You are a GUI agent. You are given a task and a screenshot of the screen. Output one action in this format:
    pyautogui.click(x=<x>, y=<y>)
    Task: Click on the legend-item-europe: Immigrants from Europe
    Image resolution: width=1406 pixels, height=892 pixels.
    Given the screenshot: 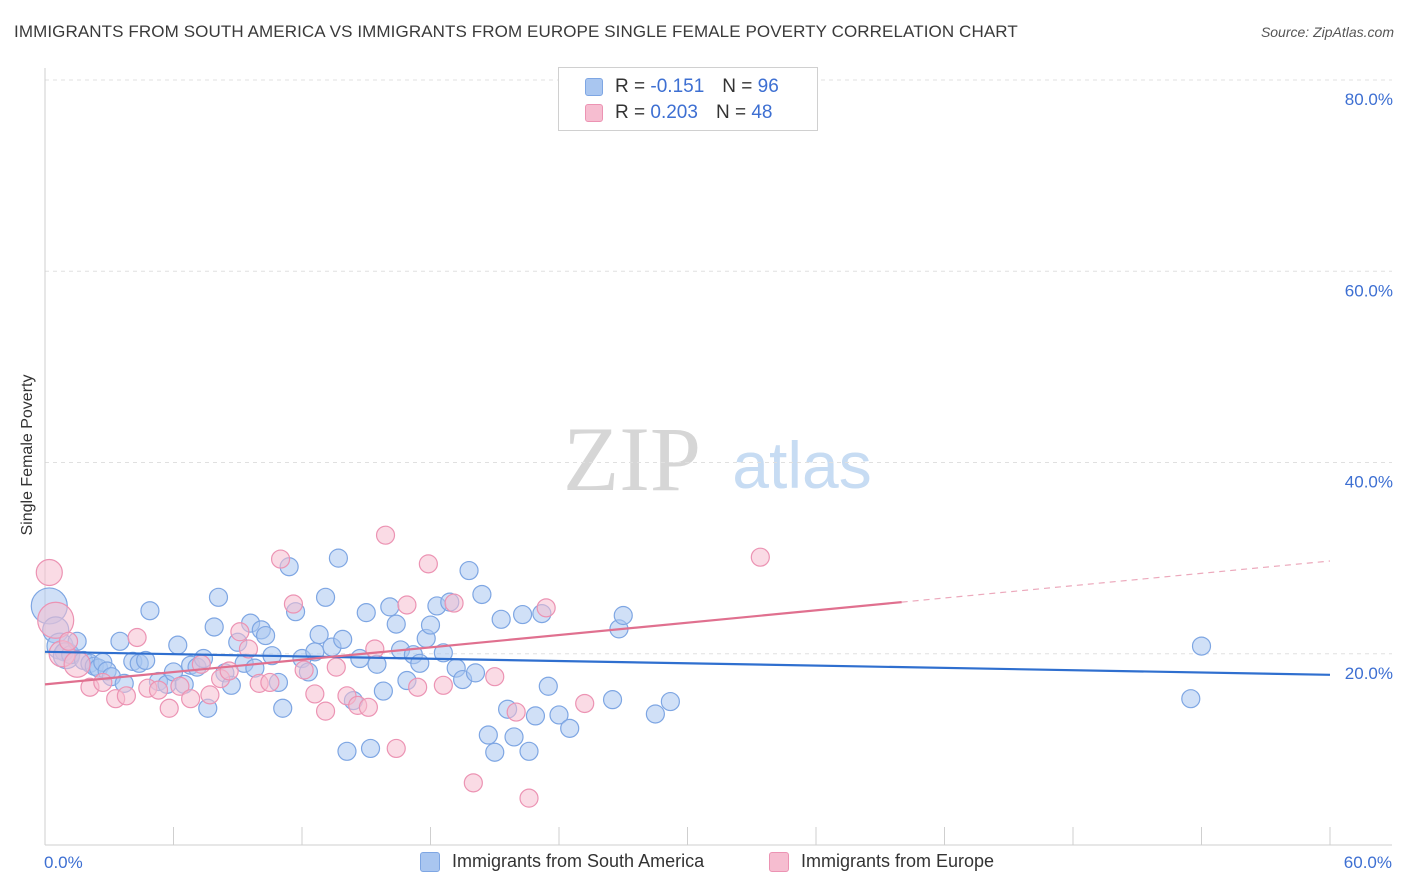 What is the action you would take?
    pyautogui.click(x=881, y=861)
    